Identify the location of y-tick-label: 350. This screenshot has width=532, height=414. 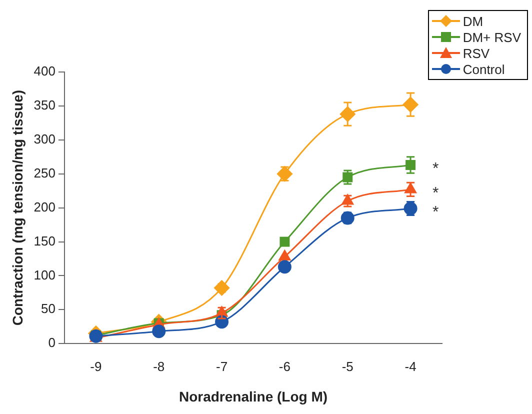
(45, 105).